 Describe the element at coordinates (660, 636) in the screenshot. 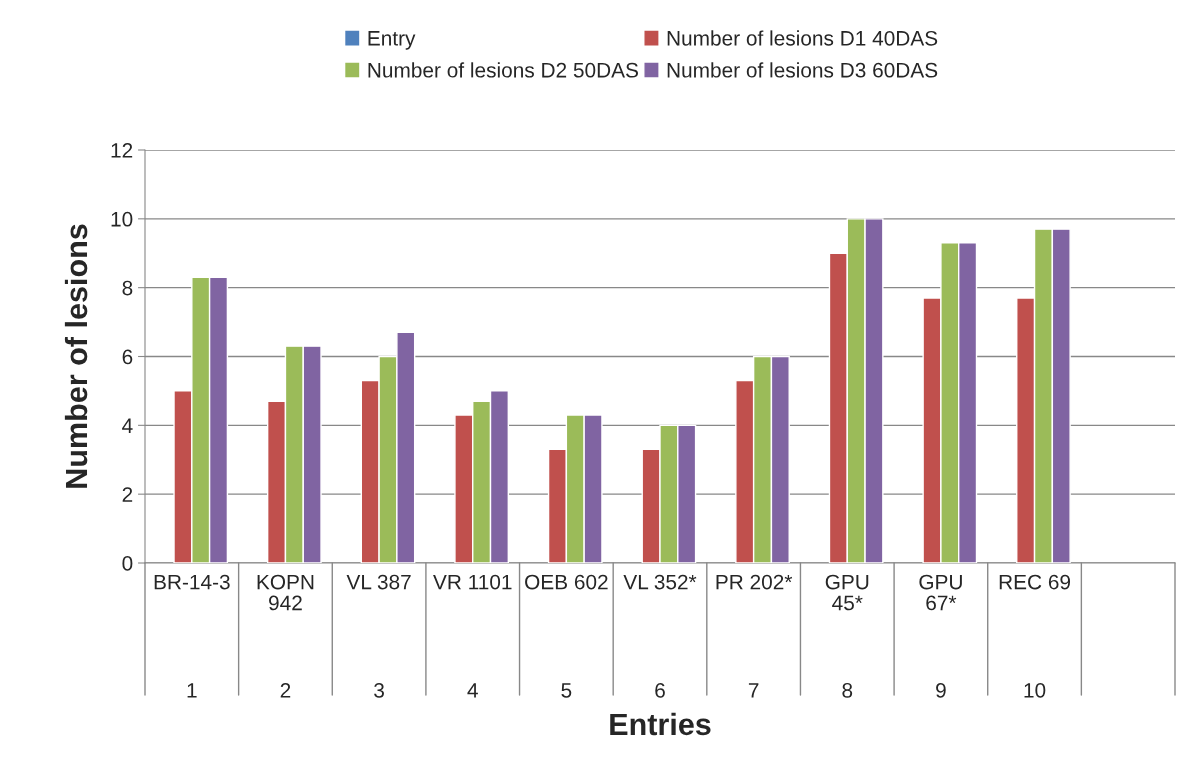

I see `category-label: VL 352* 6` at that location.